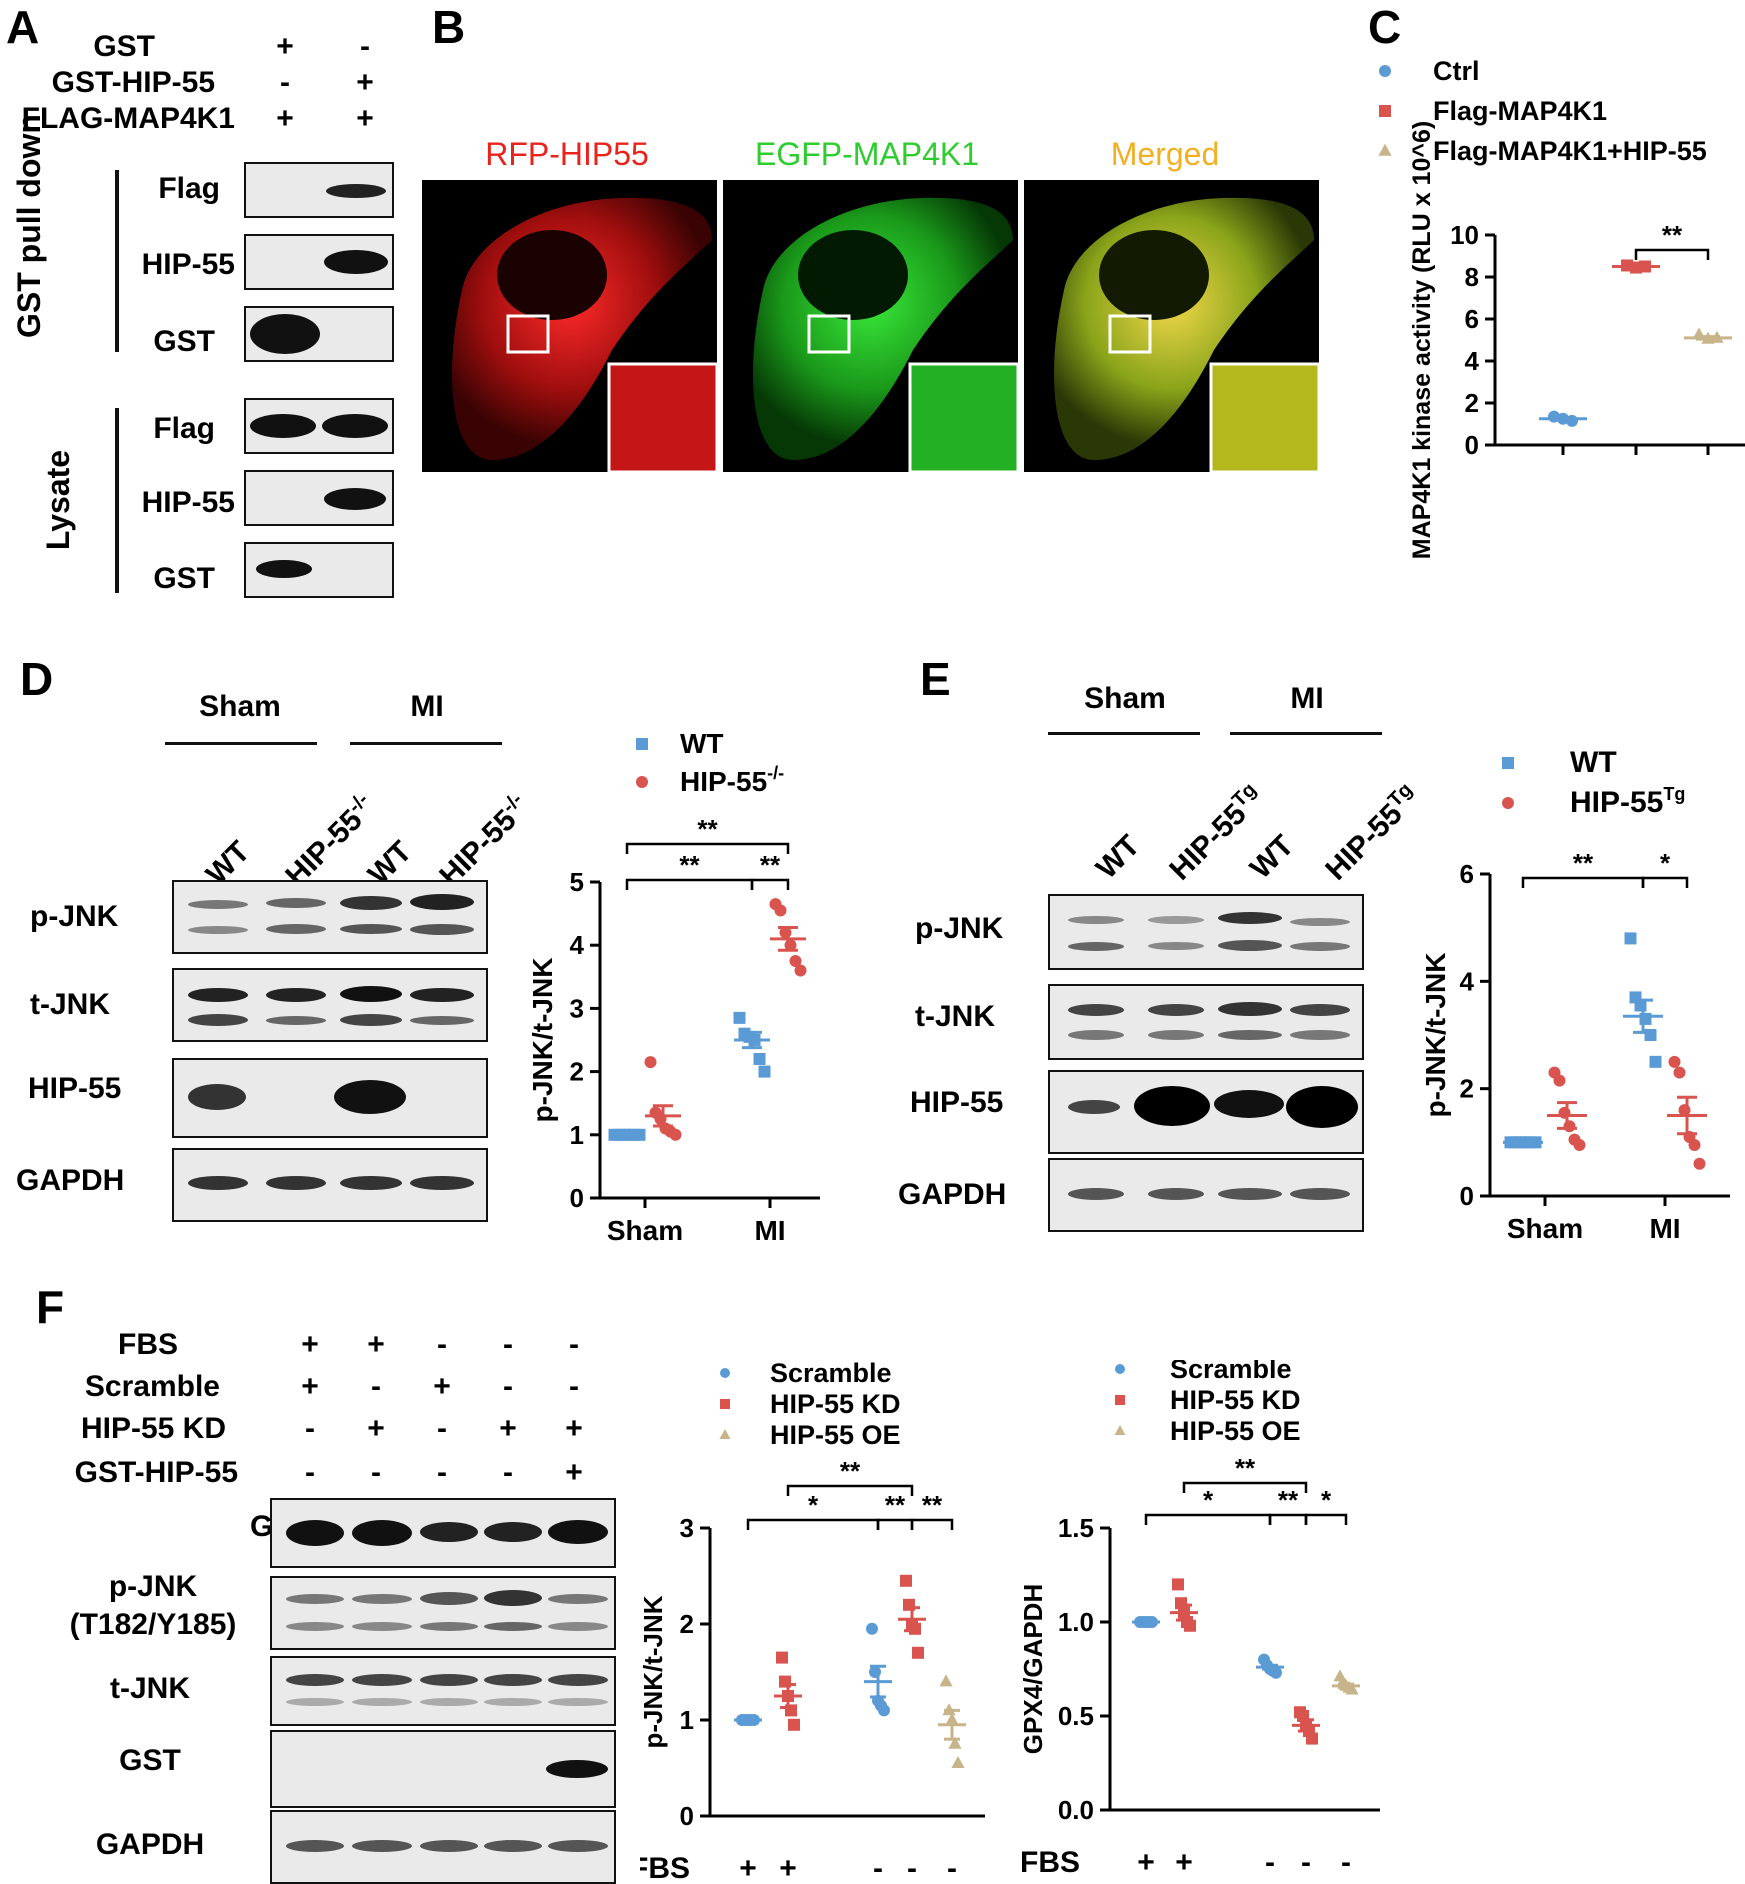 This screenshot has height=1884, width=1745. Describe the element at coordinates (675, 988) in the screenshot. I see `chart-d: 0 1 2 3 4 5 p-JNK/t-JNK Sham MI WT HIP-55-/- ** ** **` at that location.